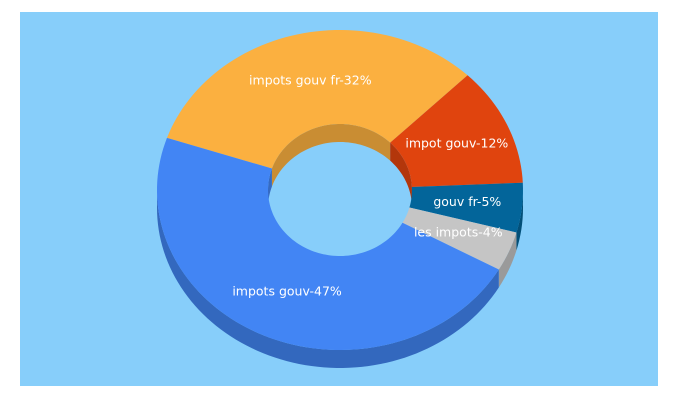 The image size is (680, 400). What do you see at coordinates (287, 290) in the screenshot?
I see `data-label: impots gouv-47%` at bounding box center [287, 290].